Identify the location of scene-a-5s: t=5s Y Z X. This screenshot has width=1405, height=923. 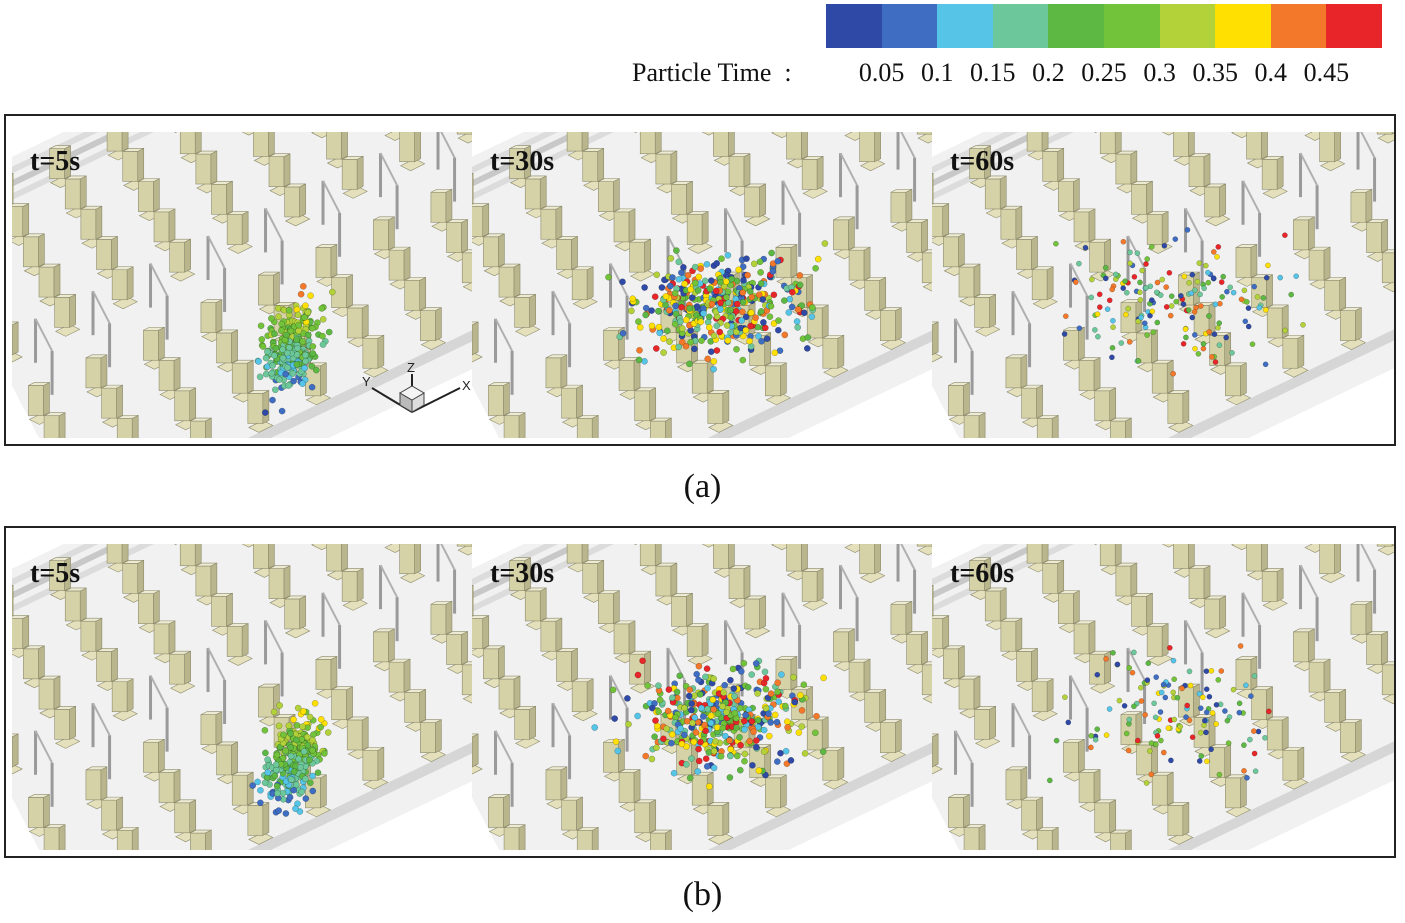
(243, 285).